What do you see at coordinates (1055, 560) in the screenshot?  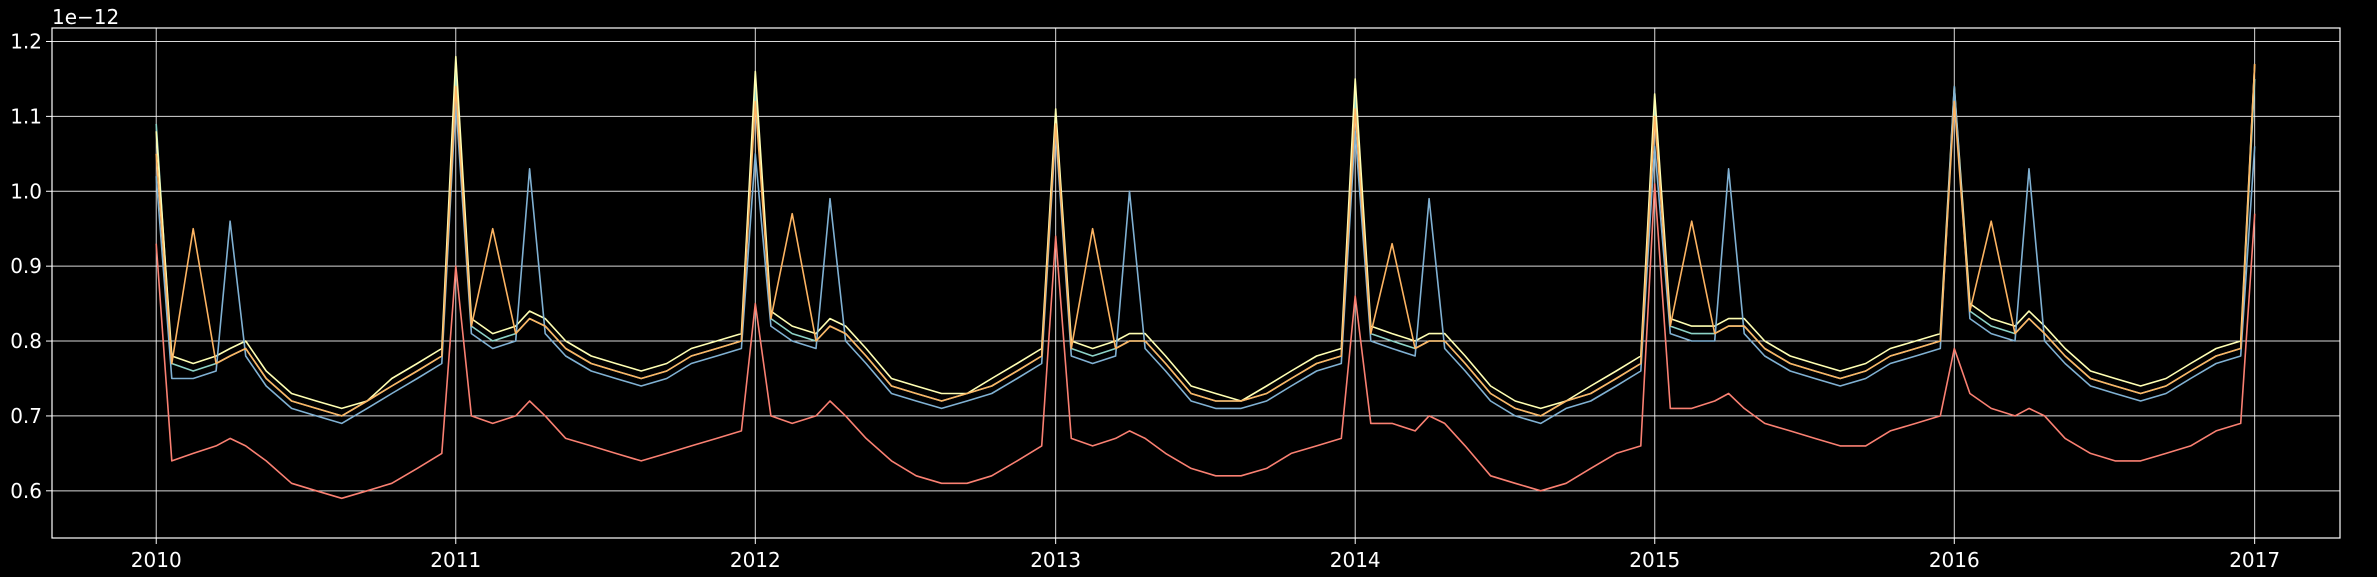 I see `x-tick-label: 2013` at bounding box center [1055, 560].